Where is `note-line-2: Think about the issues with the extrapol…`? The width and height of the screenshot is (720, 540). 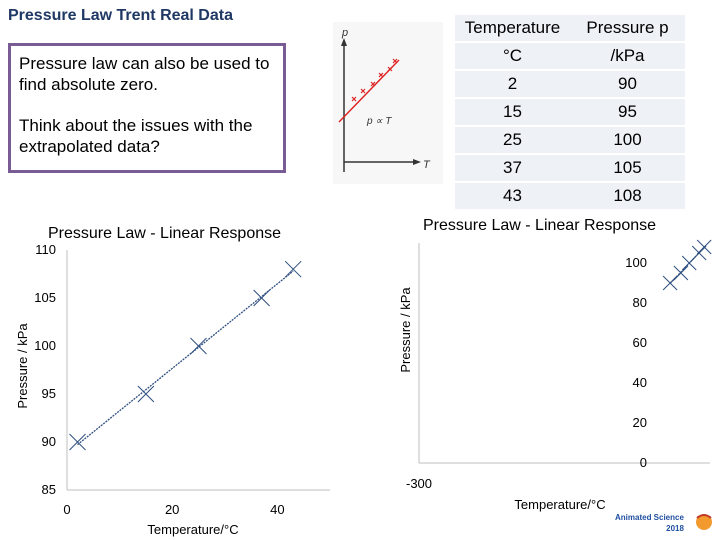
note-line-2: Think about the issues with the extrapol… is located at coordinates (136, 136).